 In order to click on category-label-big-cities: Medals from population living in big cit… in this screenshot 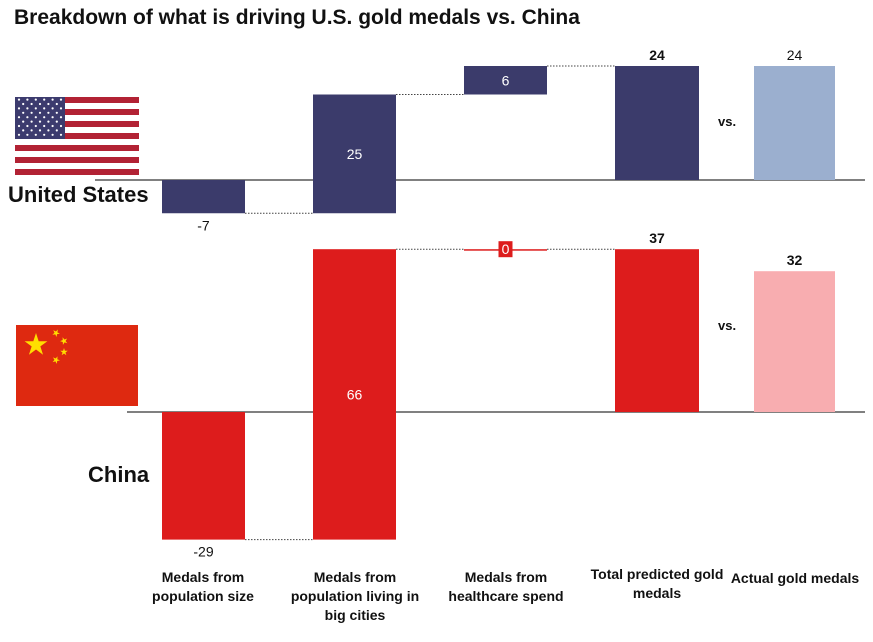, I will do `click(355, 596)`.